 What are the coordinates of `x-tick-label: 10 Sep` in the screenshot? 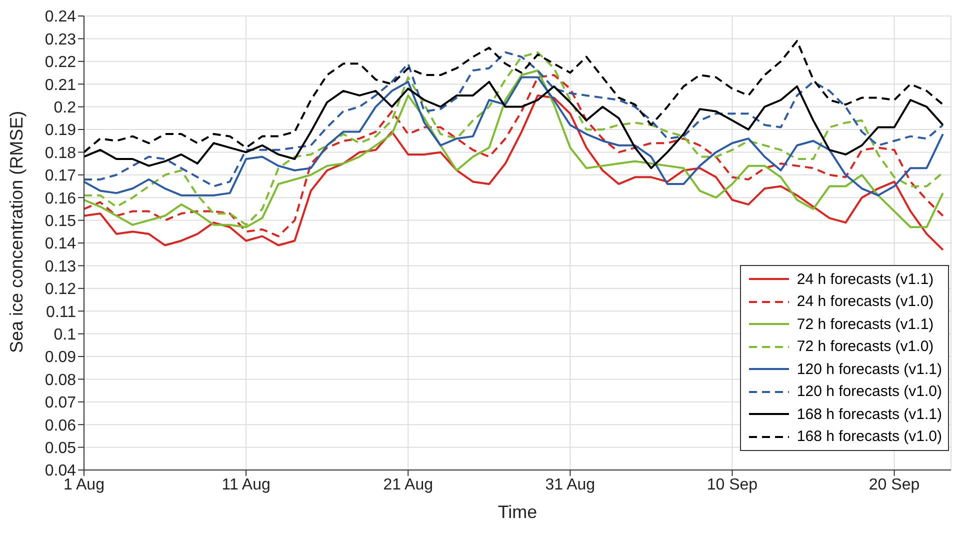 It's located at (732, 485).